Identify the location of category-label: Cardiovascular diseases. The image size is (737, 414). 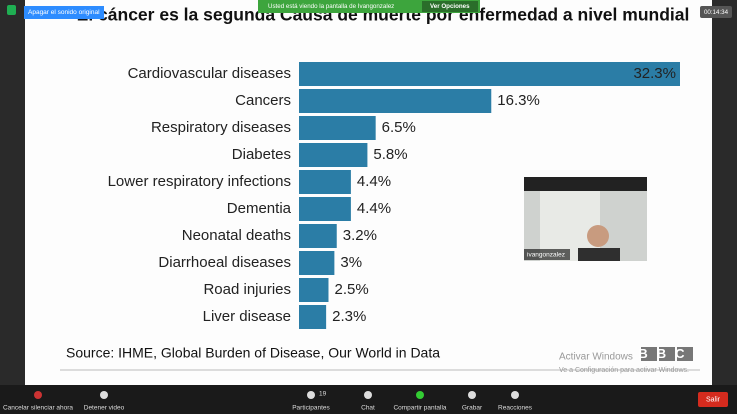
(209, 73).